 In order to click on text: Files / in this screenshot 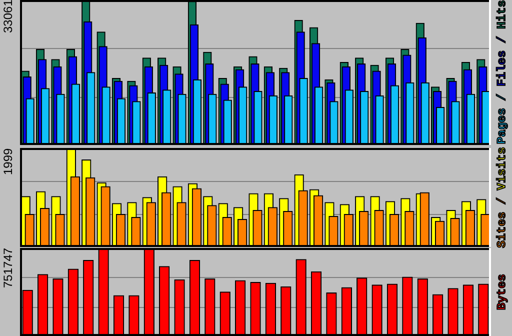, I will do `click(502, 62)`.